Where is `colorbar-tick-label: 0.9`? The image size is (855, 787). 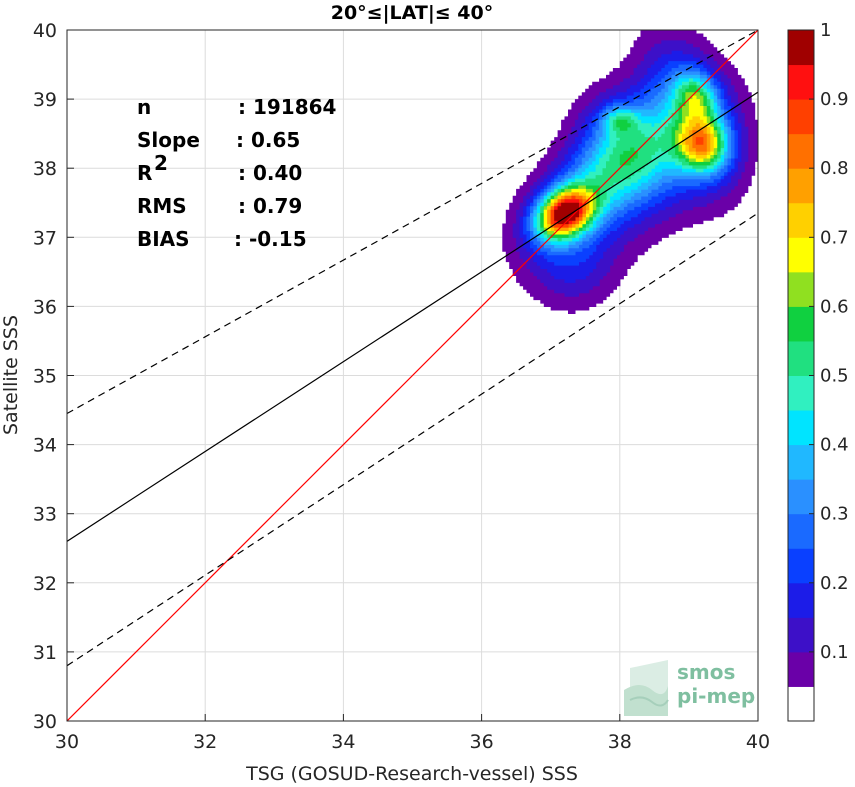 colorbar-tick-label: 0.9 is located at coordinates (834, 99).